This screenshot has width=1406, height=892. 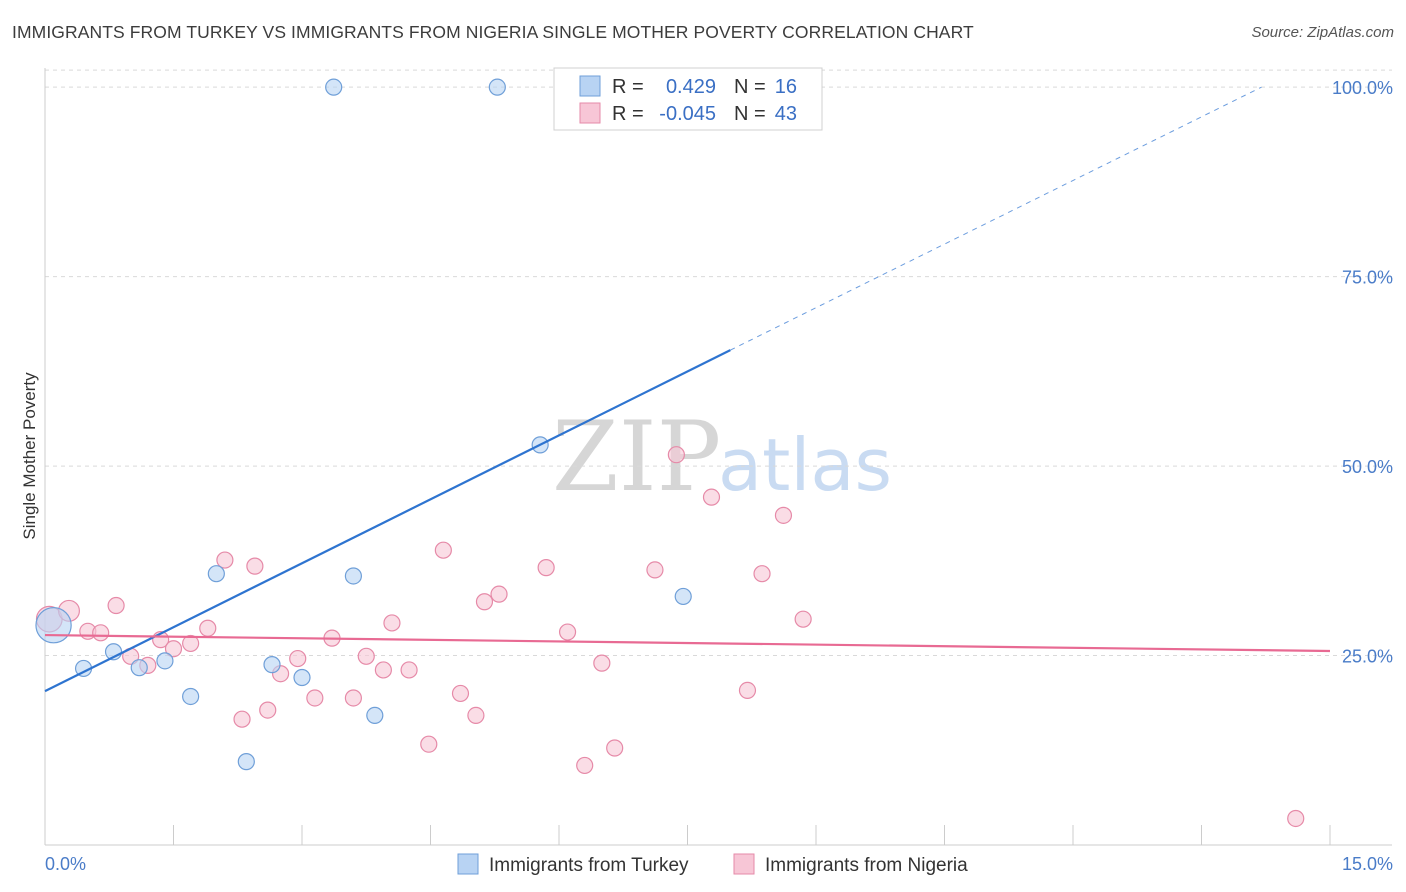 What do you see at coordinates (805, 465) in the screenshot?
I see `watermark-atlas: atlas` at bounding box center [805, 465].